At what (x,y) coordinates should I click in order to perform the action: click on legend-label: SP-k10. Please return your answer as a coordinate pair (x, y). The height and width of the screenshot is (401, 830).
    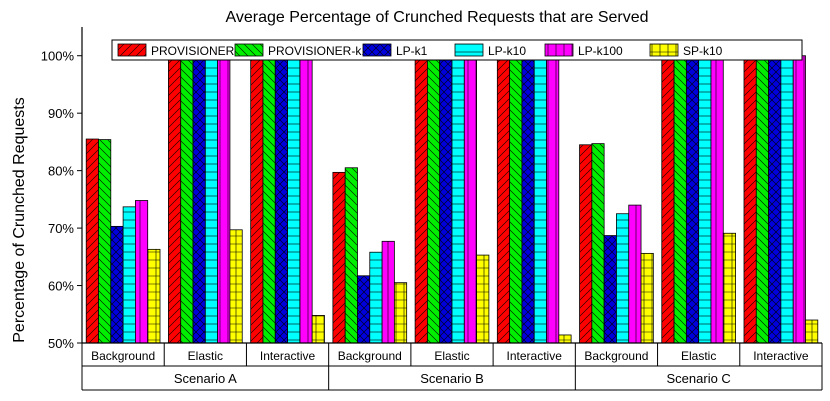
    Looking at the image, I should click on (703, 51).